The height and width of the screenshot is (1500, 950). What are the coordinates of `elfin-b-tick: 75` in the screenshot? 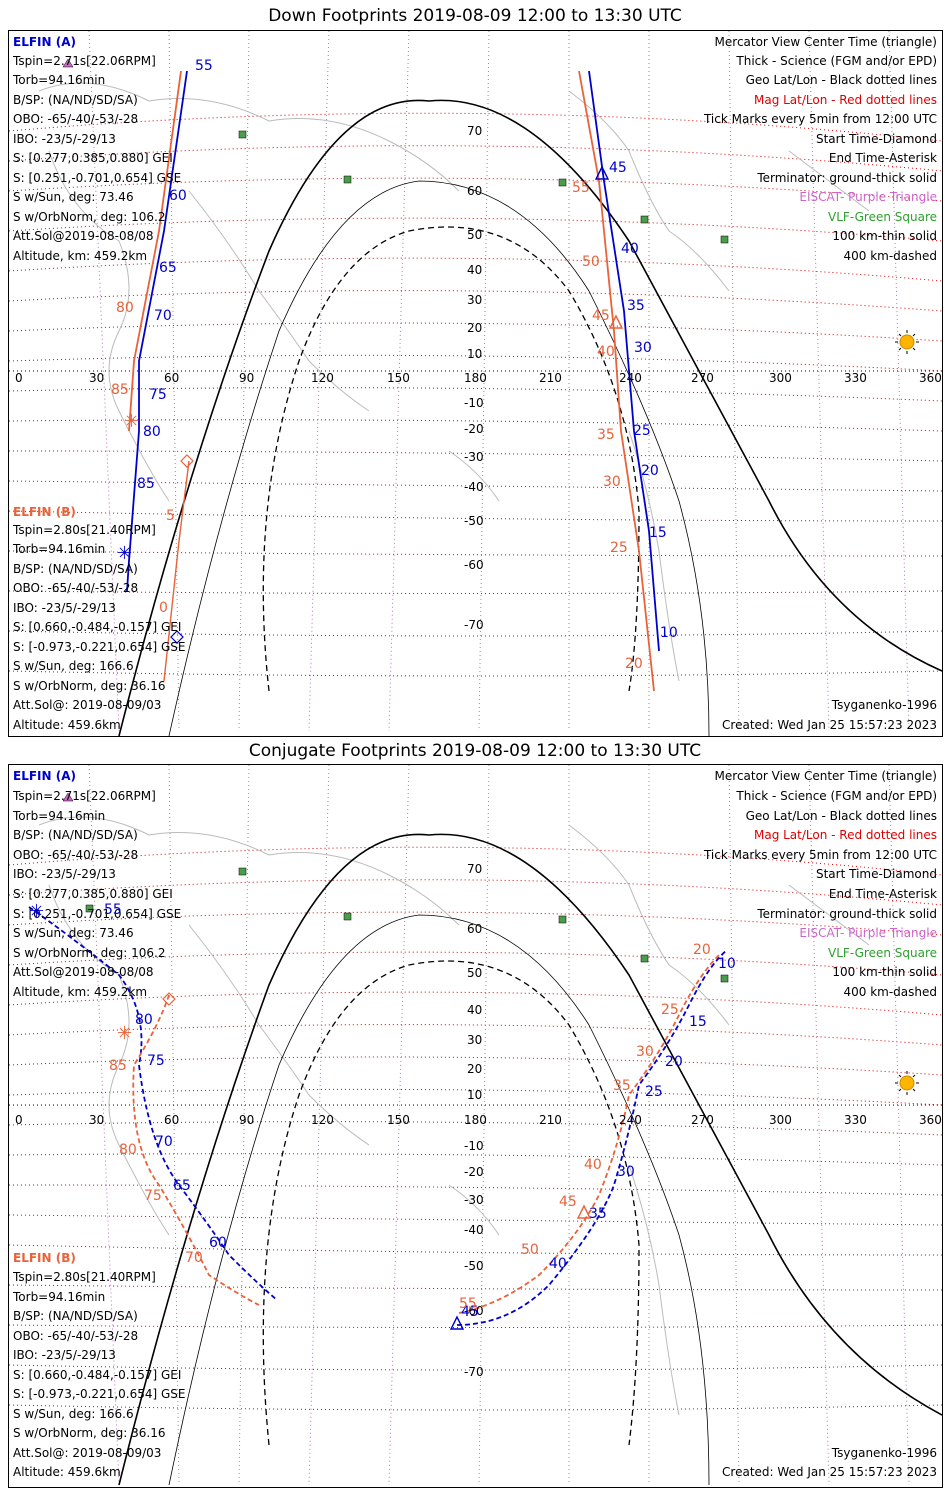 It's located at (153, 1196).